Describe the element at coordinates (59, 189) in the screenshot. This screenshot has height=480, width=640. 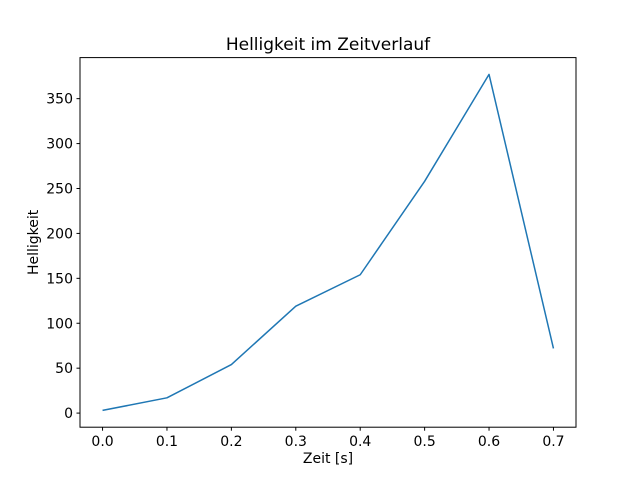
I see `y-tick-label: 250` at that location.